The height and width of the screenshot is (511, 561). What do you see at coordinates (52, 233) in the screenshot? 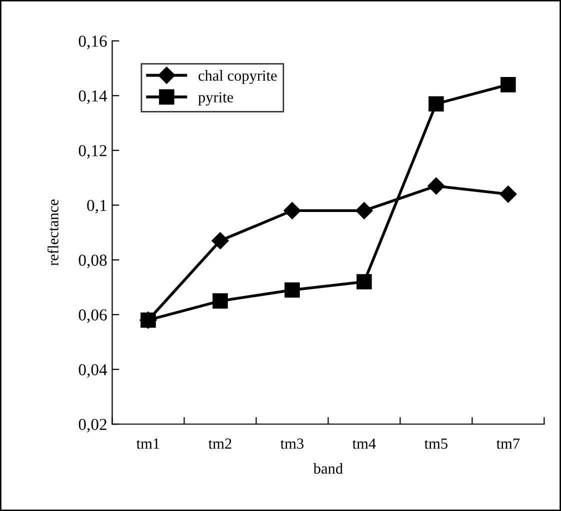
I see `y-axis-title: reflectance` at bounding box center [52, 233].